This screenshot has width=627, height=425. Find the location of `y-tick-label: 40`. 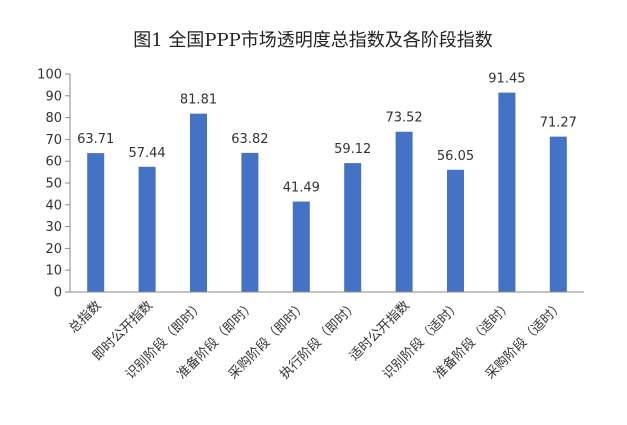

y-tick-label: 40 is located at coordinates (53, 205).